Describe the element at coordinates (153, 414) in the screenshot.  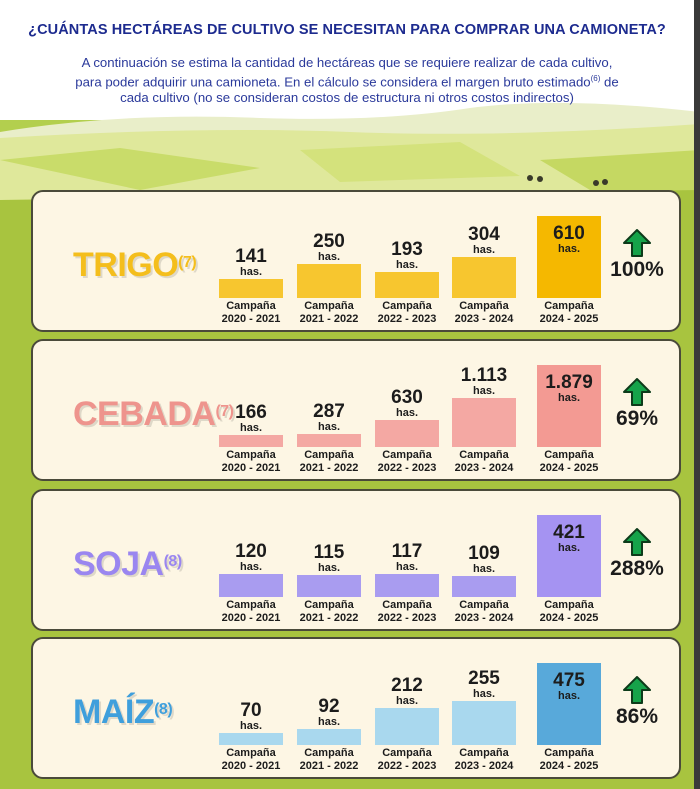
I see `crop-name: CEBADA(7)` at that location.